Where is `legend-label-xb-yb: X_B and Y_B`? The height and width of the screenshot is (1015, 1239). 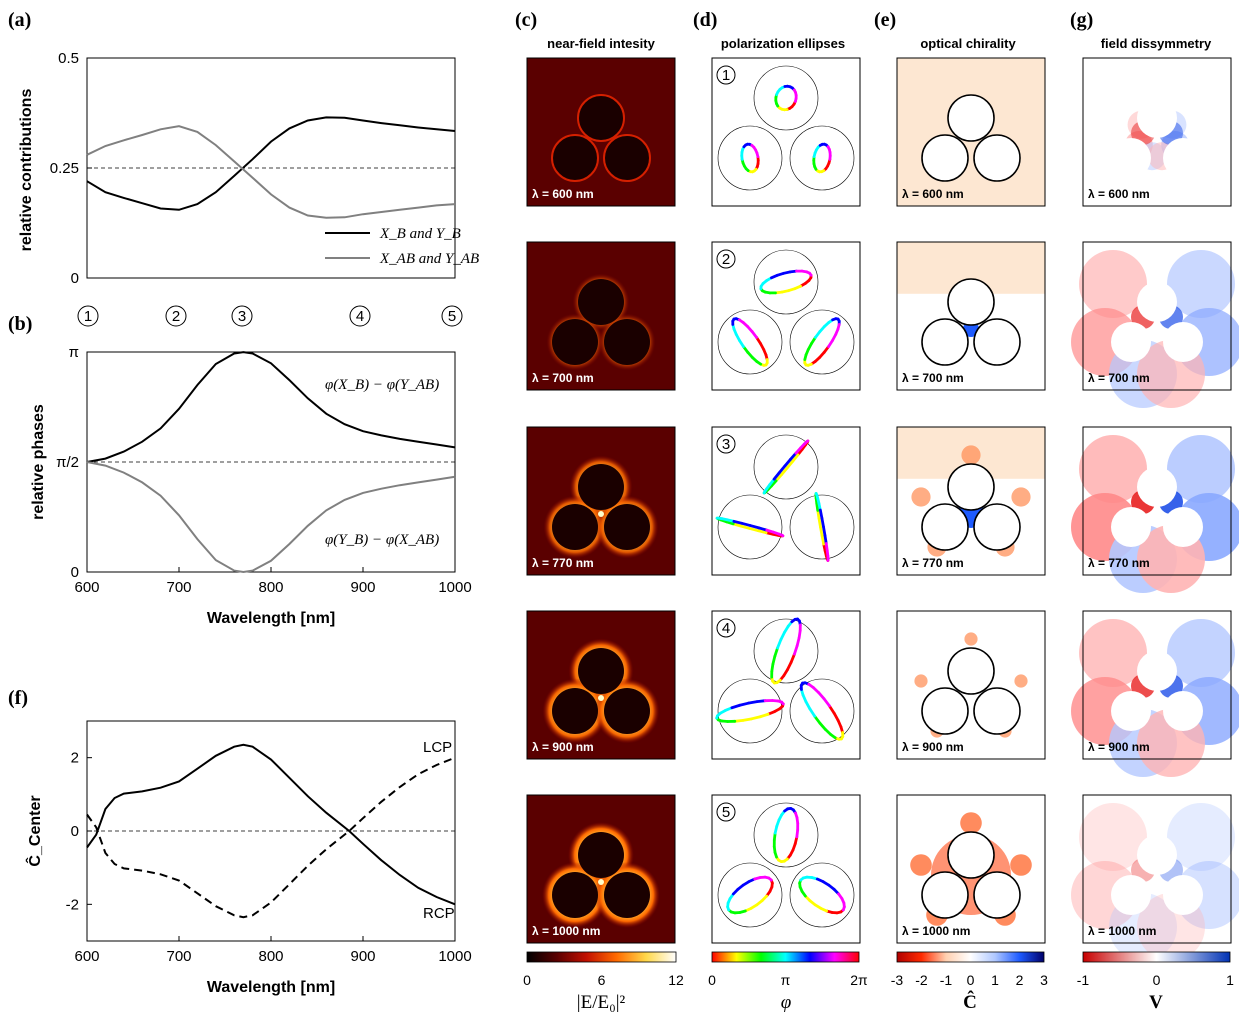 legend-label-xb-yb: X_B and Y_B is located at coordinates (420, 234).